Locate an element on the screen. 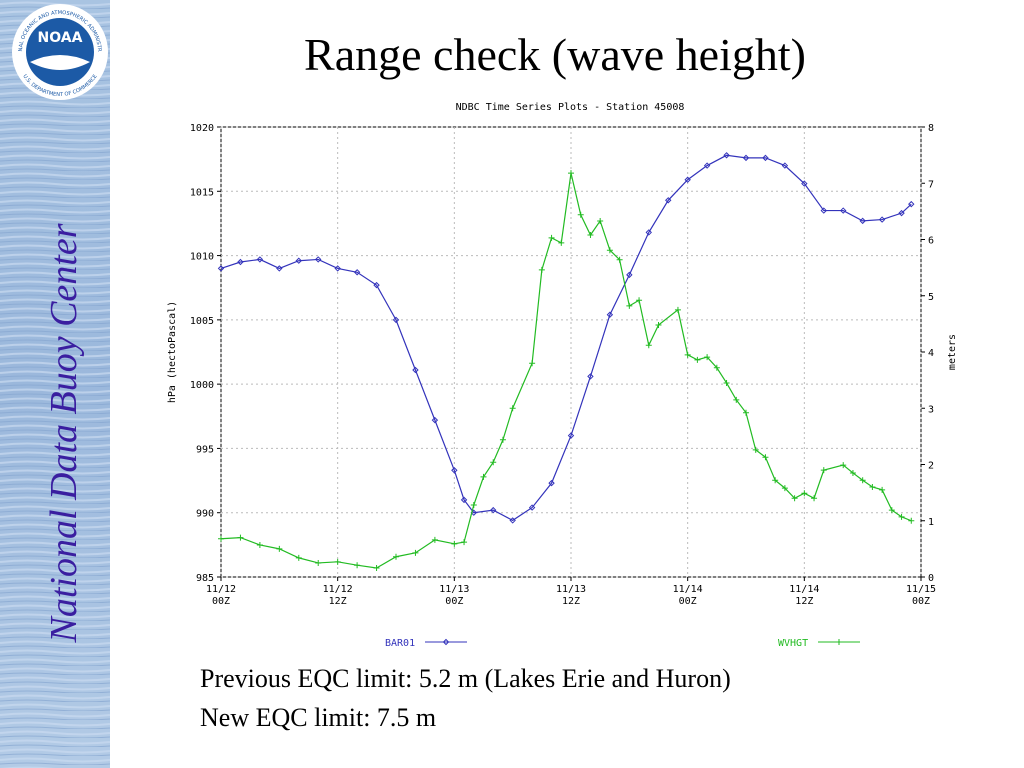  y2-tick-label: 7 is located at coordinates (931, 184).